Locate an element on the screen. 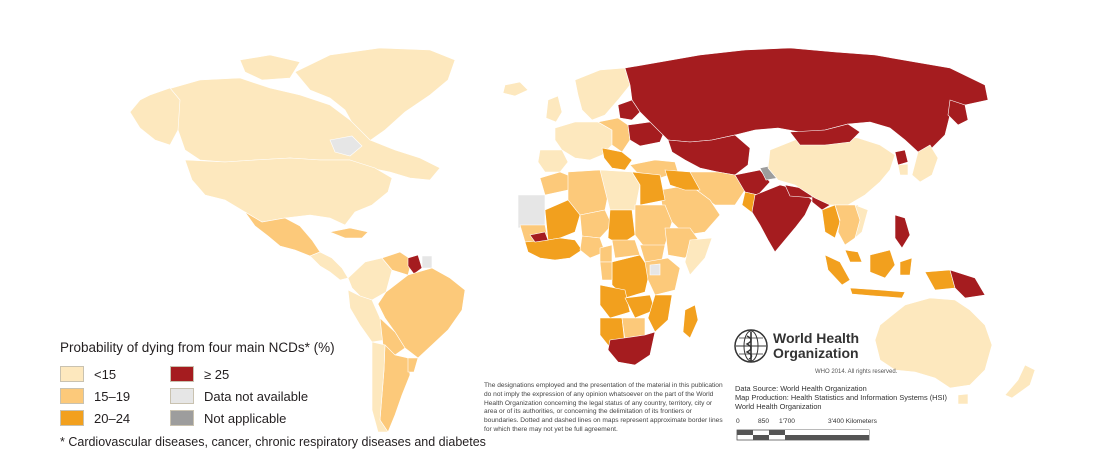 This screenshot has width=1100, height=473. region-belarus is located at coordinates (629, 110).